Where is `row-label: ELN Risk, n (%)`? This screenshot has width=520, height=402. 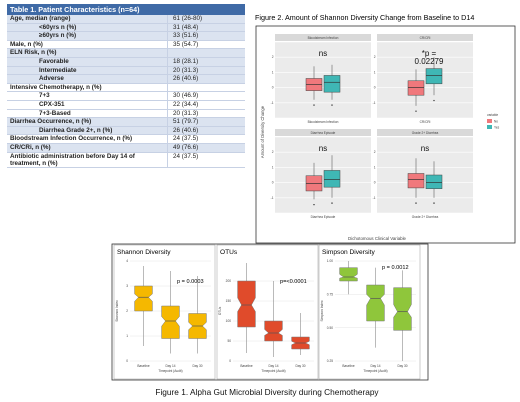 row-label: ELN Risk, n (%) is located at coordinates (87, 53).